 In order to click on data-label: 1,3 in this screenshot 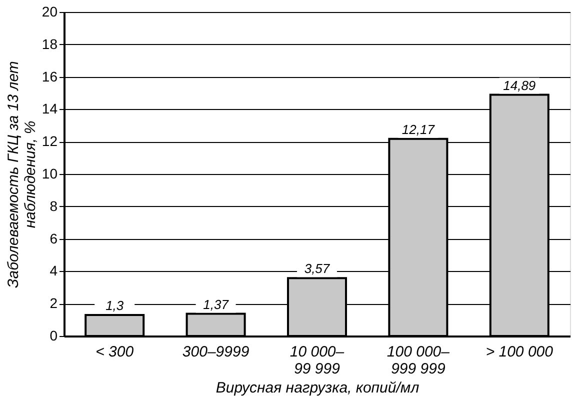, I will do `click(115, 305)`.